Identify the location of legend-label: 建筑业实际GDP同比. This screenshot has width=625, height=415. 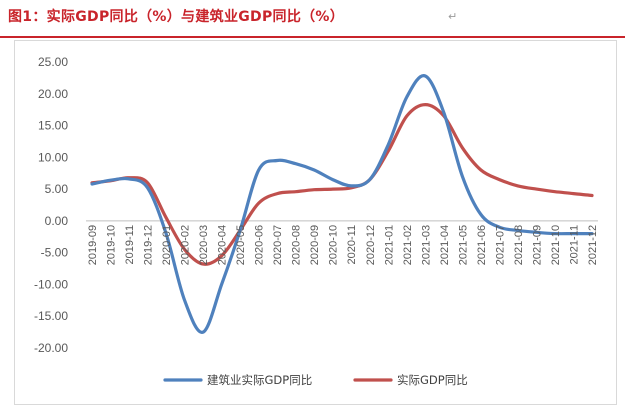
(259, 380).